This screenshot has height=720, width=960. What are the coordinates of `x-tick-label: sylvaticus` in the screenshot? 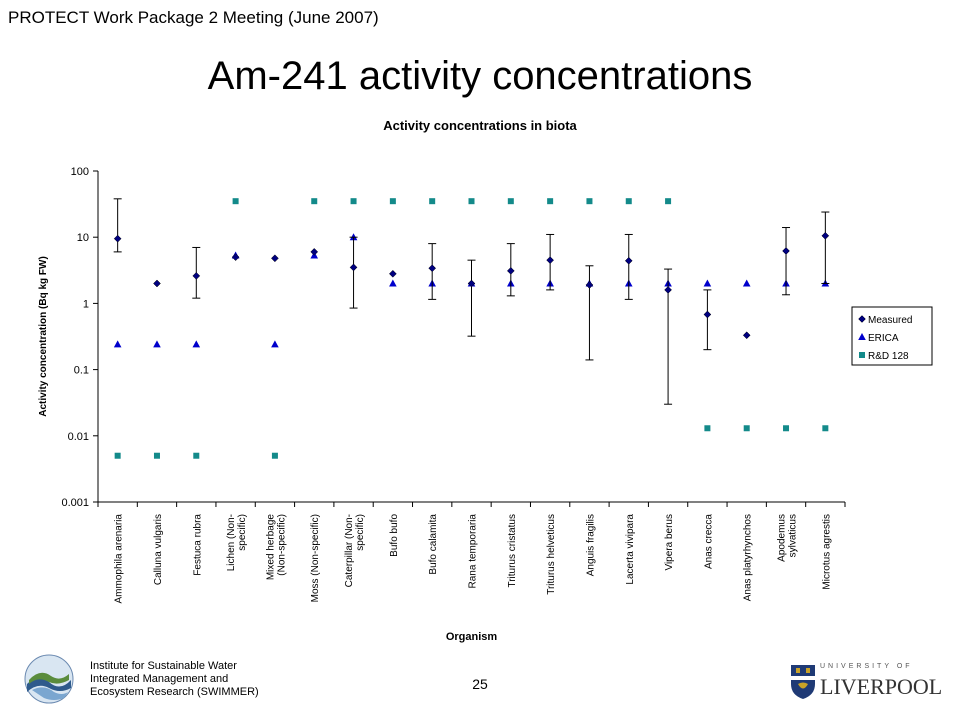 It's located at (793, 535).